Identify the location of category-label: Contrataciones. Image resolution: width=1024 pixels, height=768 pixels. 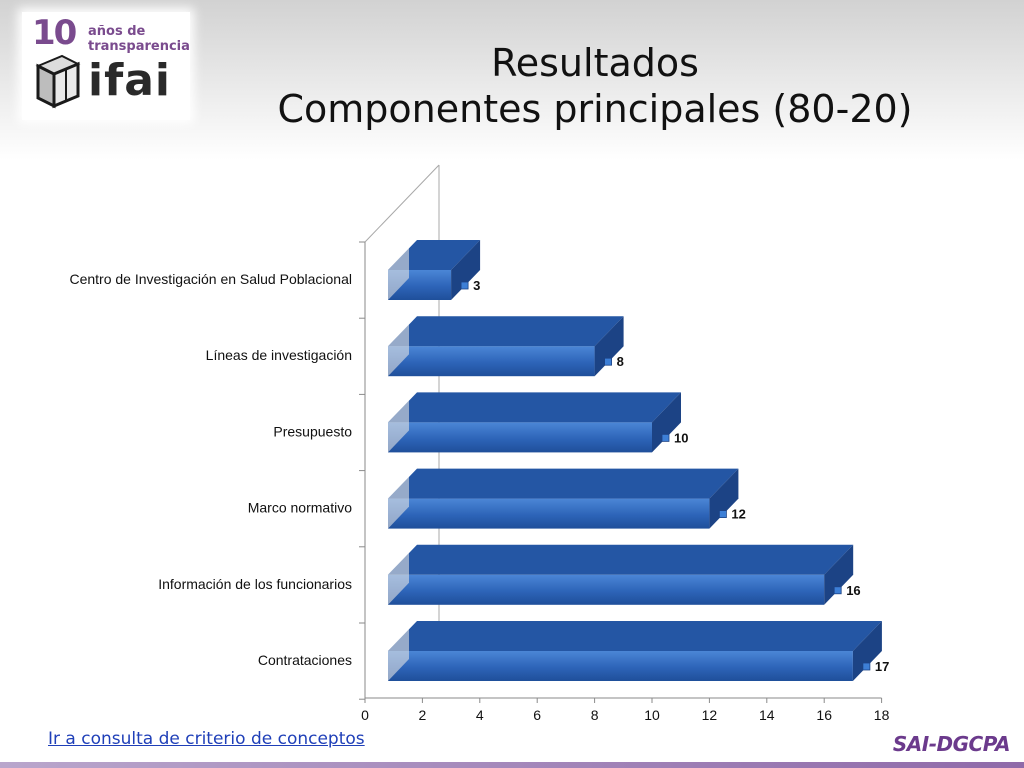
(305, 660).